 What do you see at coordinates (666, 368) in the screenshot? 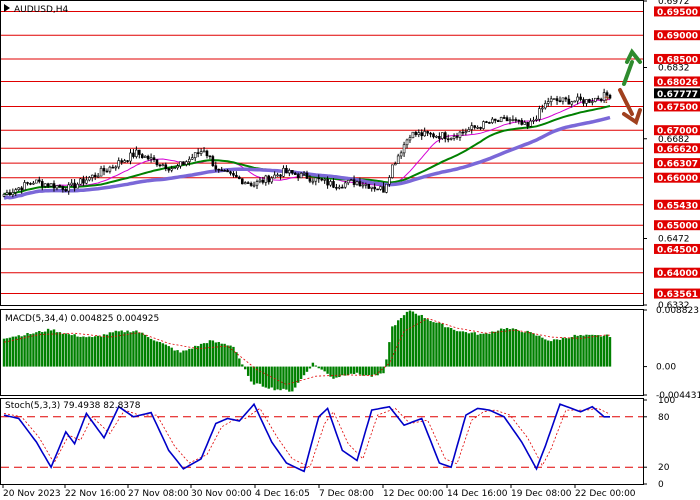
I see `macd-tick-label: 0.00` at bounding box center [666, 368].